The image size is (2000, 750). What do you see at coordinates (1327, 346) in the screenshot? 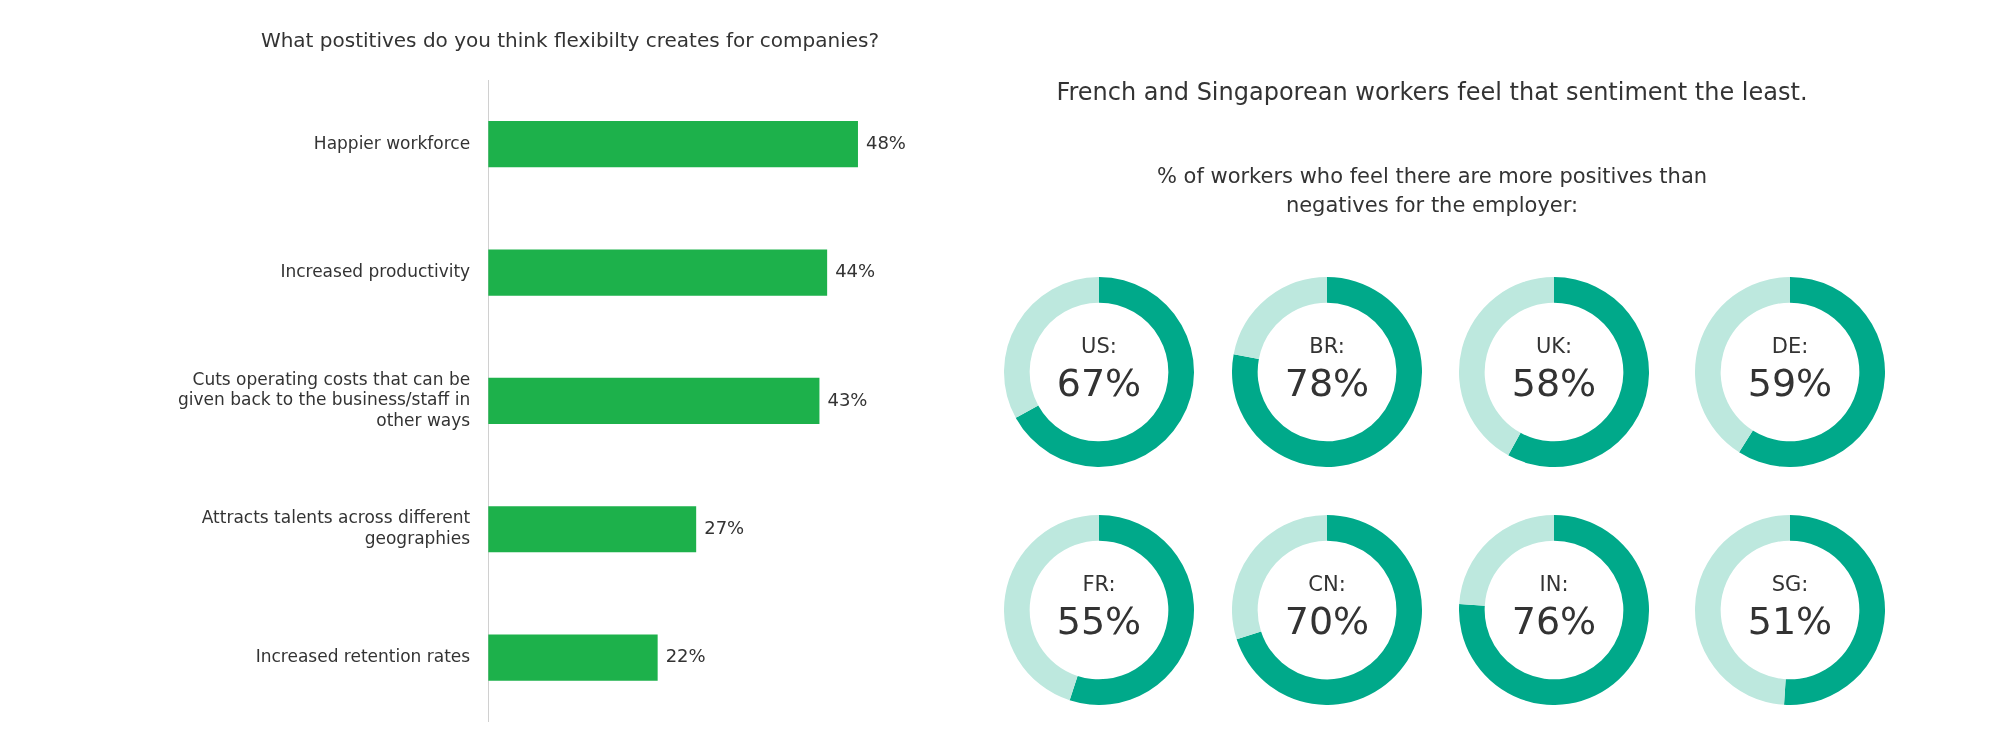
I see `text: BR:` at bounding box center [1327, 346].